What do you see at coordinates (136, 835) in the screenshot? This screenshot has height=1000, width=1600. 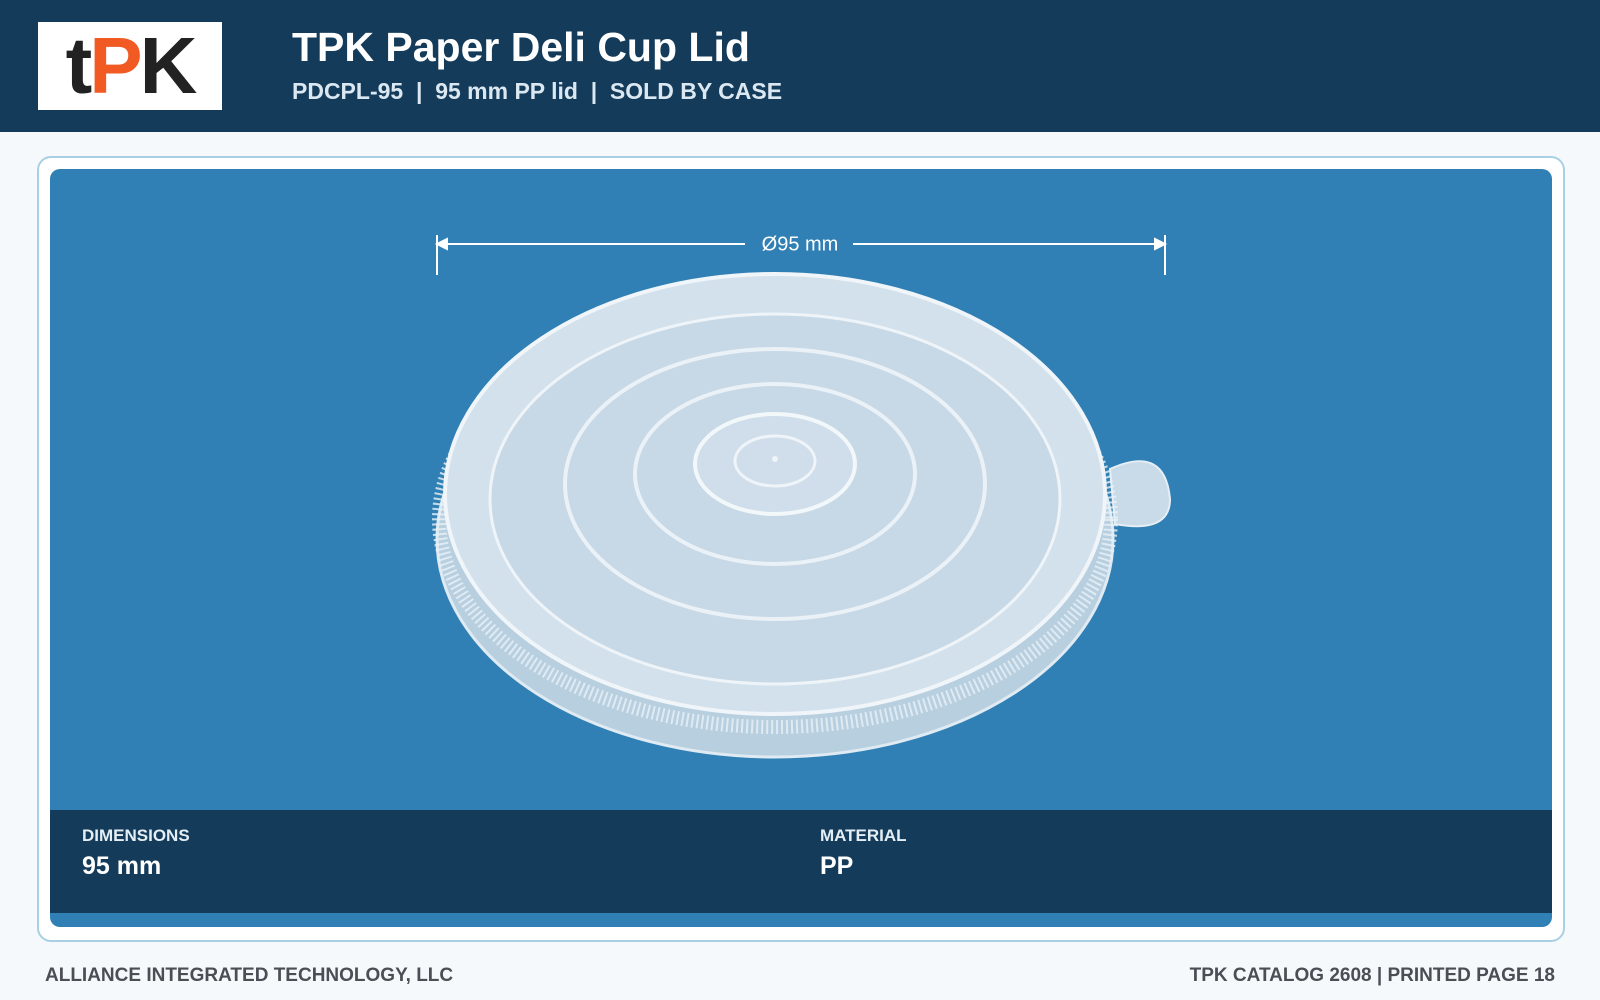 I see `spec-label: DIMENSIONS` at bounding box center [136, 835].